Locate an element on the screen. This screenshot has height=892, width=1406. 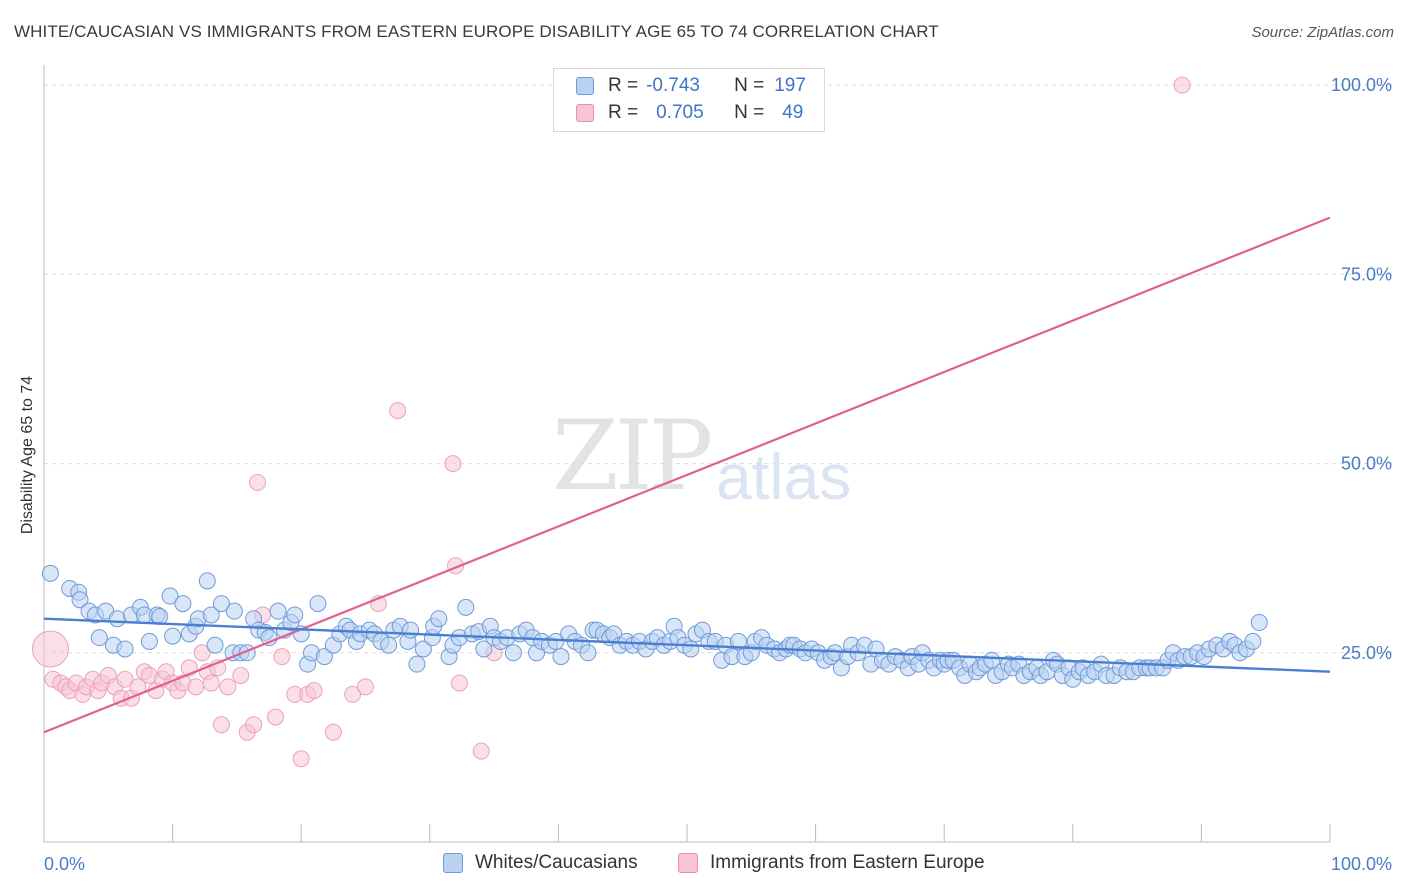
legend-n-value: 49 is located at coordinates (793, 112).